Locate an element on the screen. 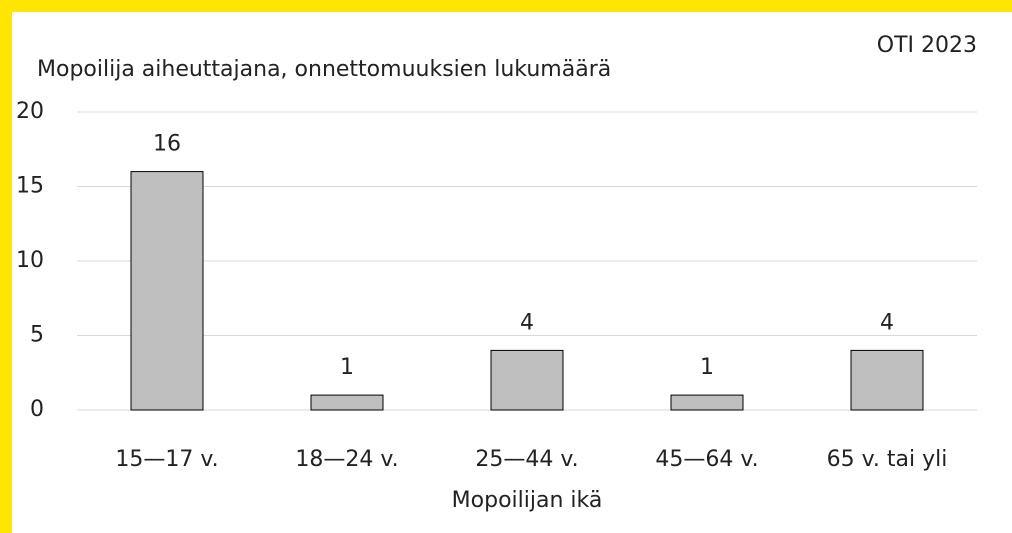 The height and width of the screenshot is (533, 1012). x-tick-label: 15—17 v. is located at coordinates (166, 459).